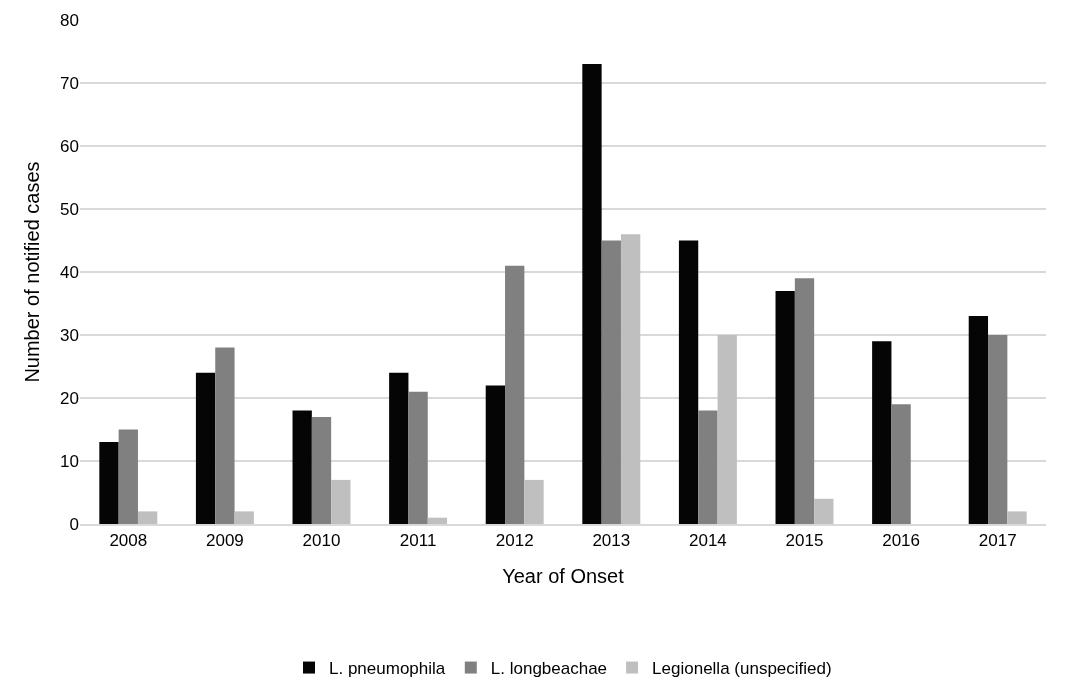 Image resolution: width=1066 pixels, height=698 pixels. I want to click on x-tick-label: 2011, so click(418, 541).